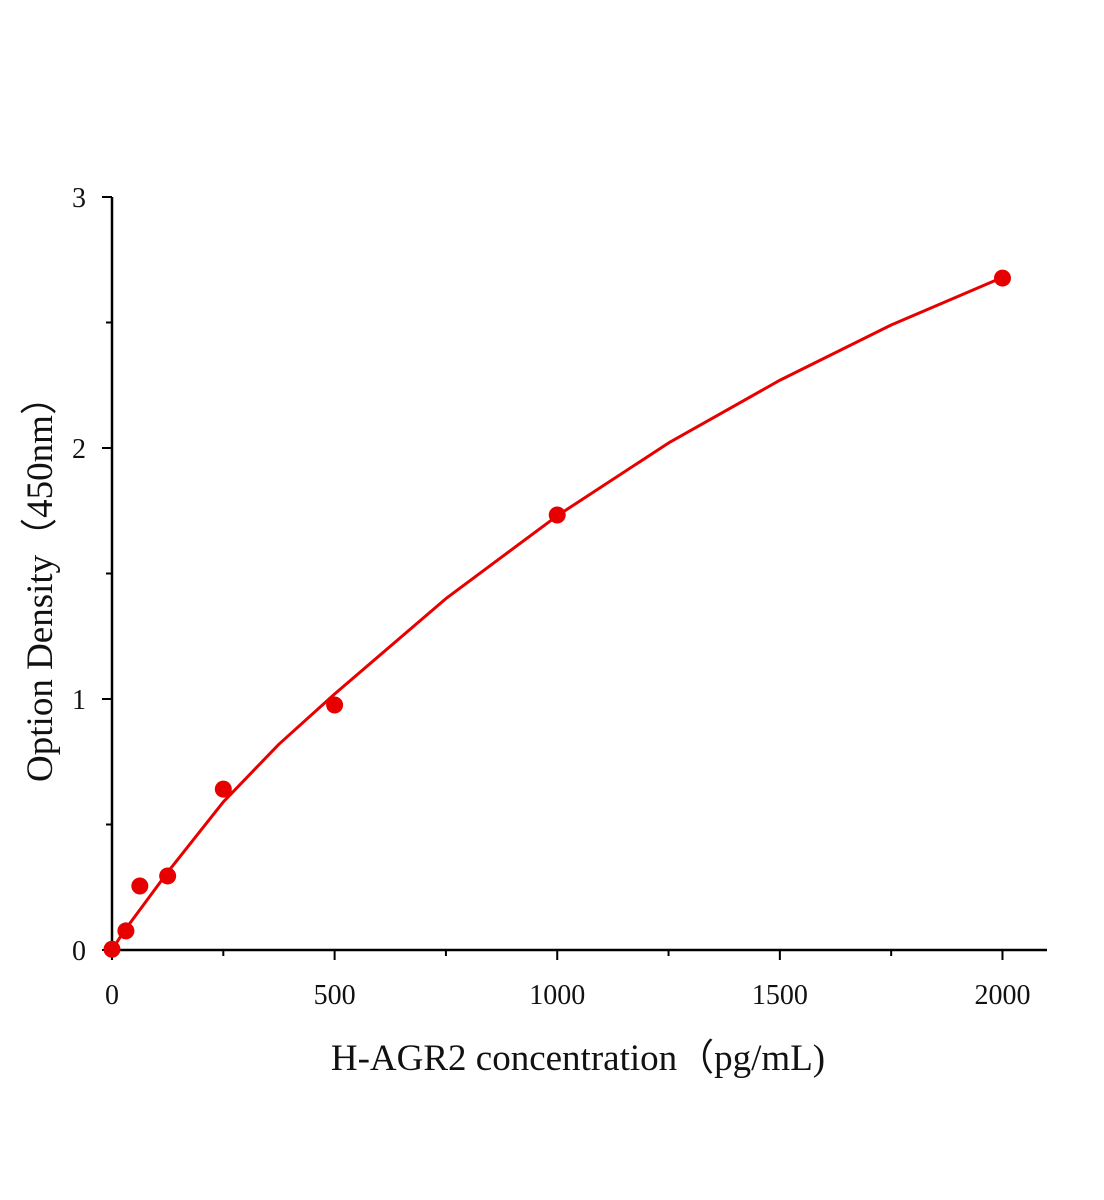  I want to click on x-tick-label: 1500, so click(780, 995).